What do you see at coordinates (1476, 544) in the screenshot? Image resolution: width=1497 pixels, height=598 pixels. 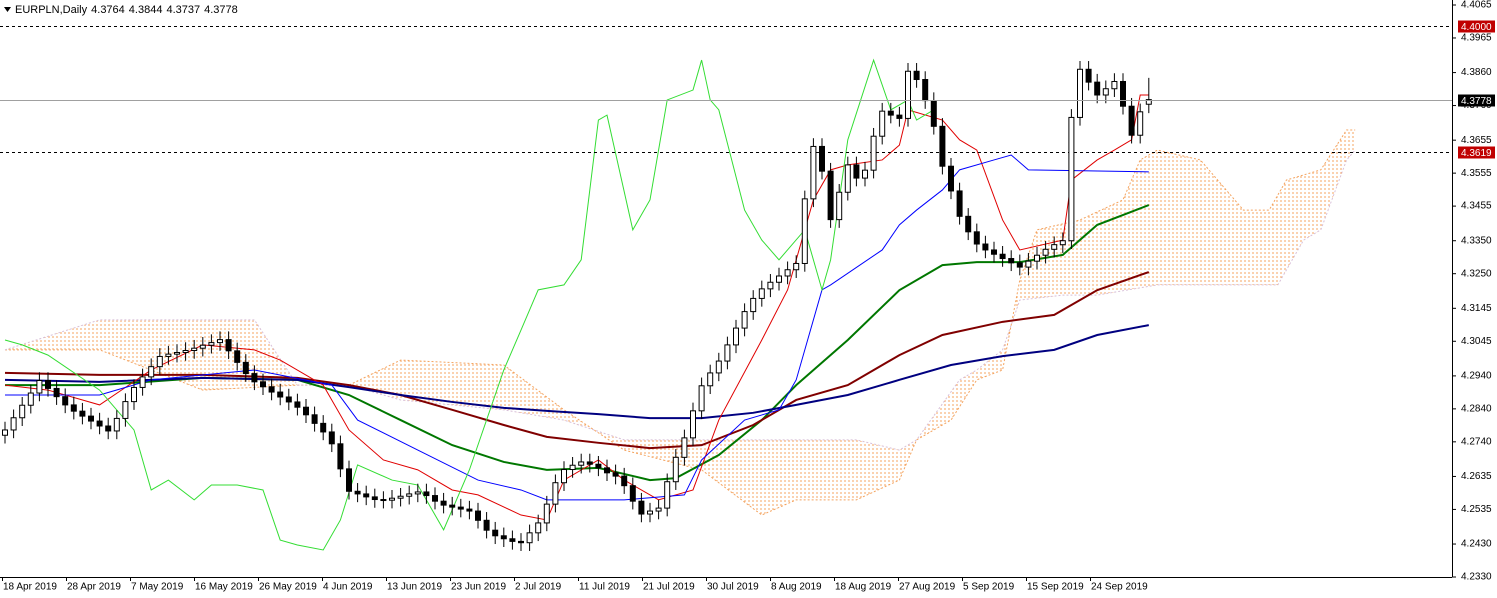 I see `y-tick-label: 4.2430` at bounding box center [1476, 544].